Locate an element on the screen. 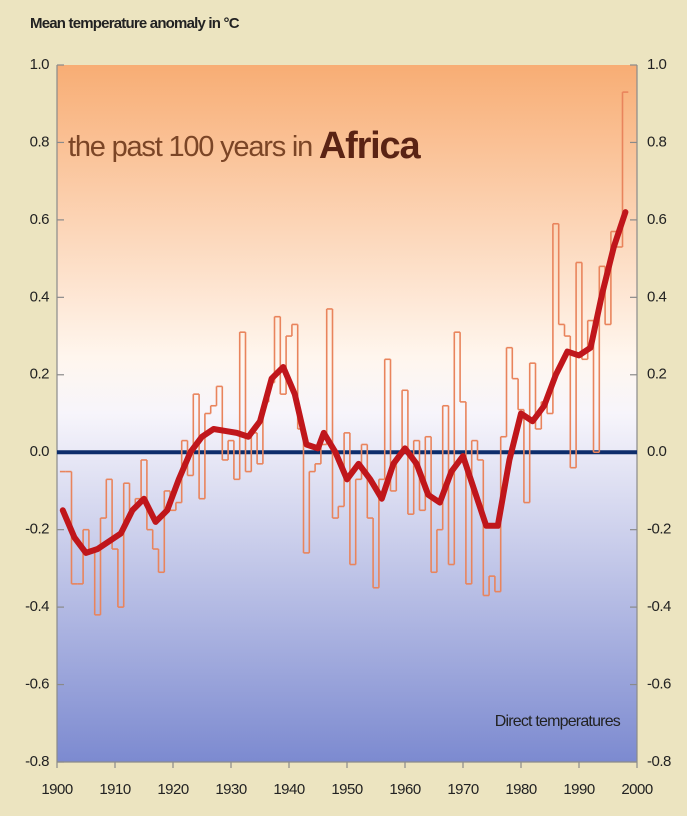 The image size is (687, 816). axis-title: Mean temperature anomaly in °C is located at coordinates (135, 23).